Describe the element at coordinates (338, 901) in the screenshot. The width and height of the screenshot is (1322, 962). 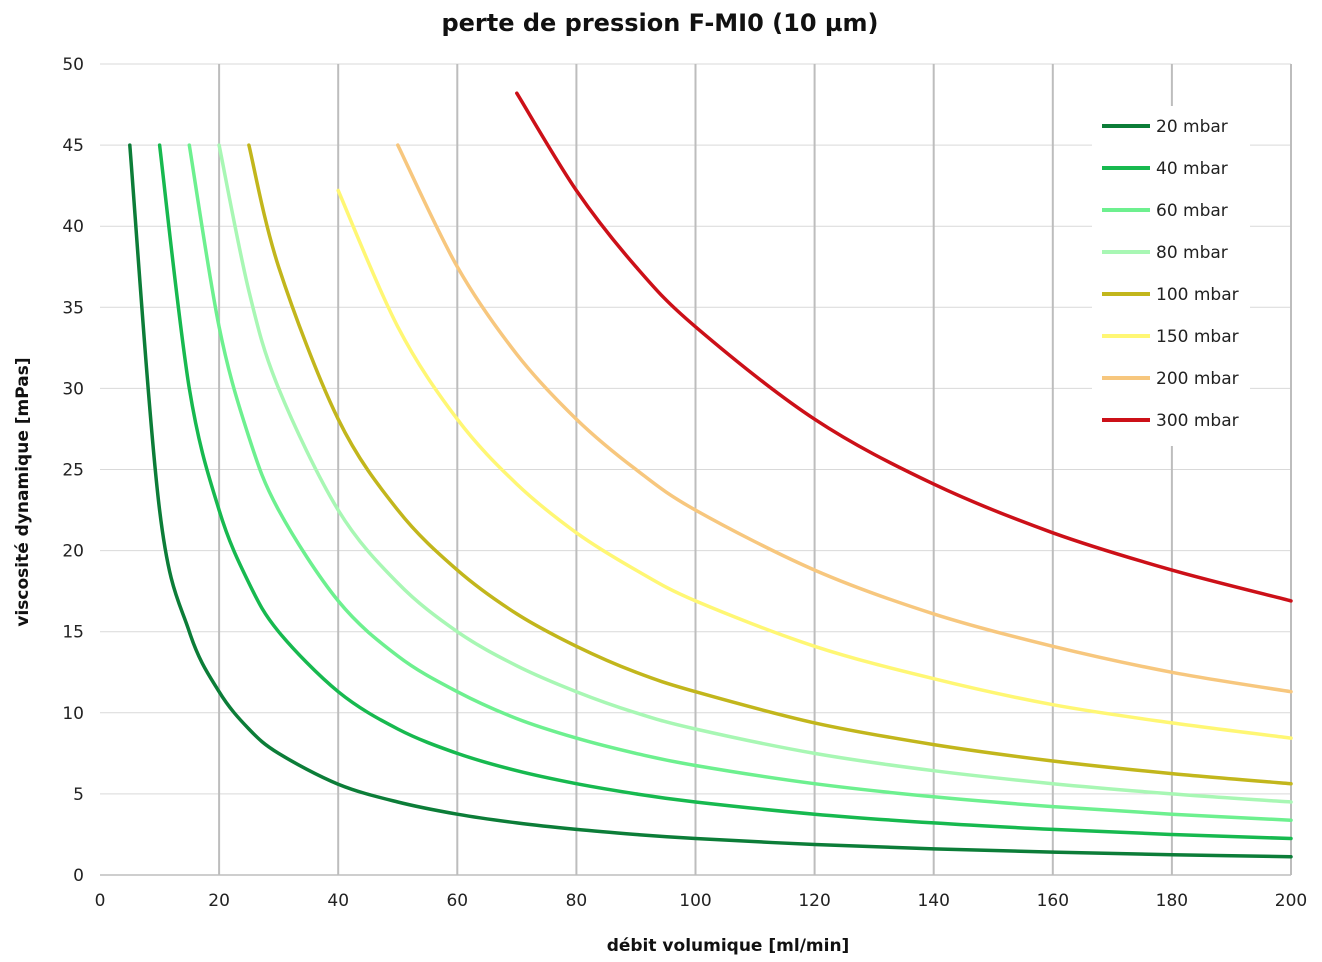
I see `x-tick-label: 40` at that location.